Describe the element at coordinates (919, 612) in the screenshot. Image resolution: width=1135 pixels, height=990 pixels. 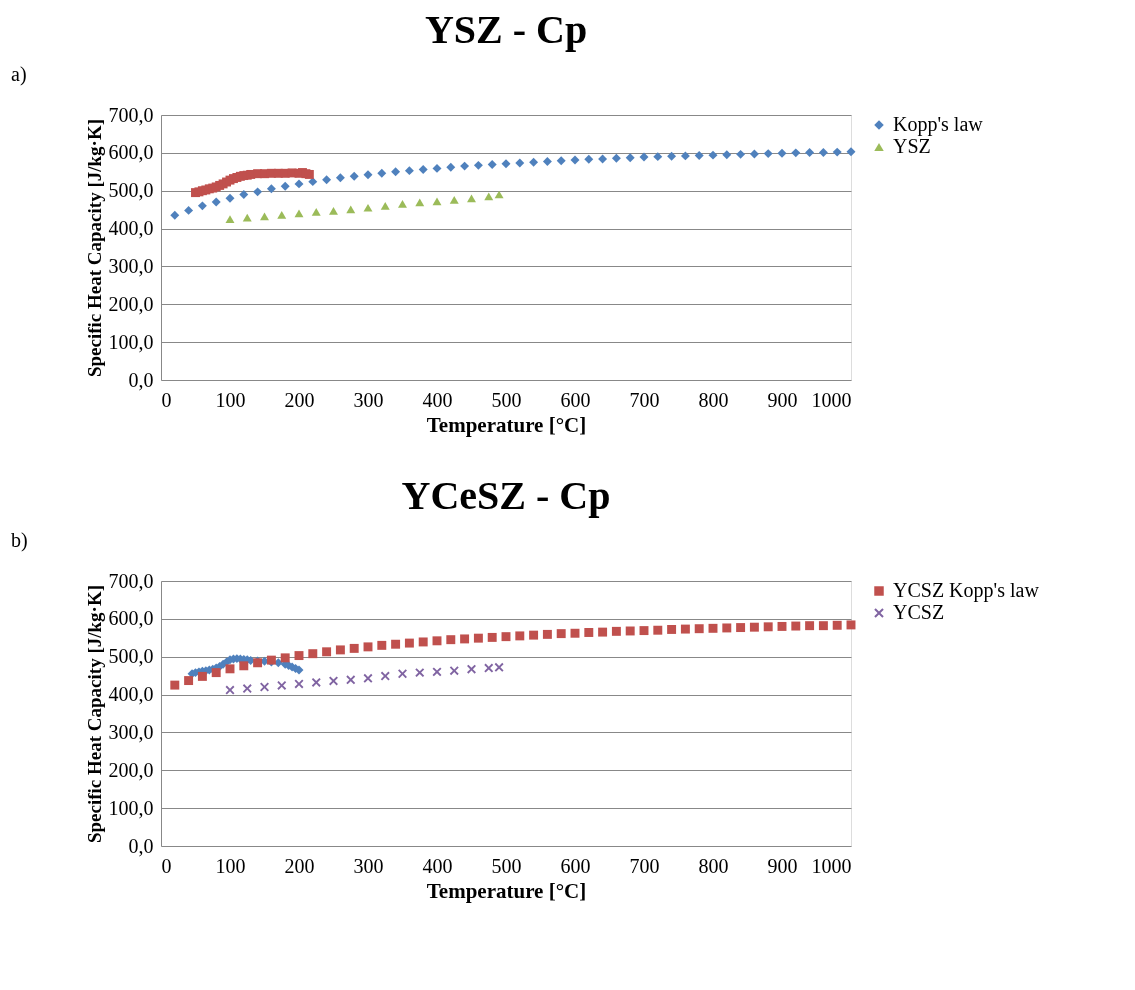
I see `legend-label: YCSZ` at that location.